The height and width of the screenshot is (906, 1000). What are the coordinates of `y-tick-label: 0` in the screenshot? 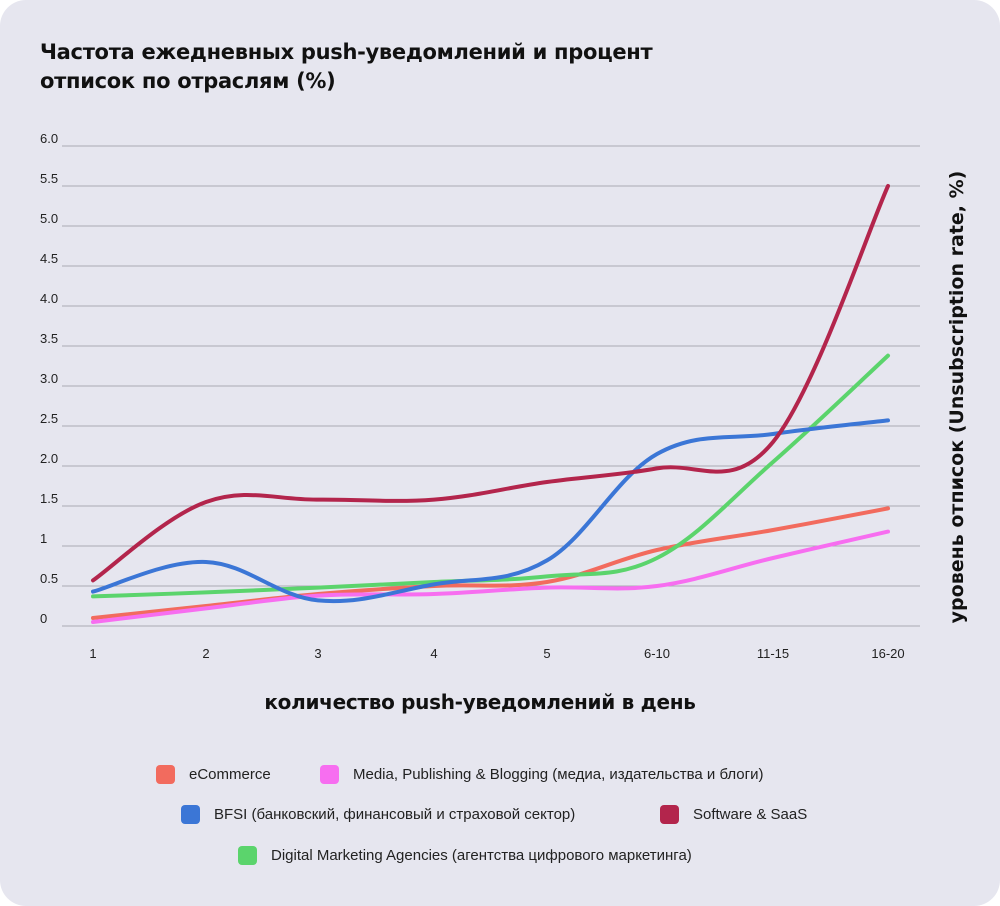 It's located at (43, 618).